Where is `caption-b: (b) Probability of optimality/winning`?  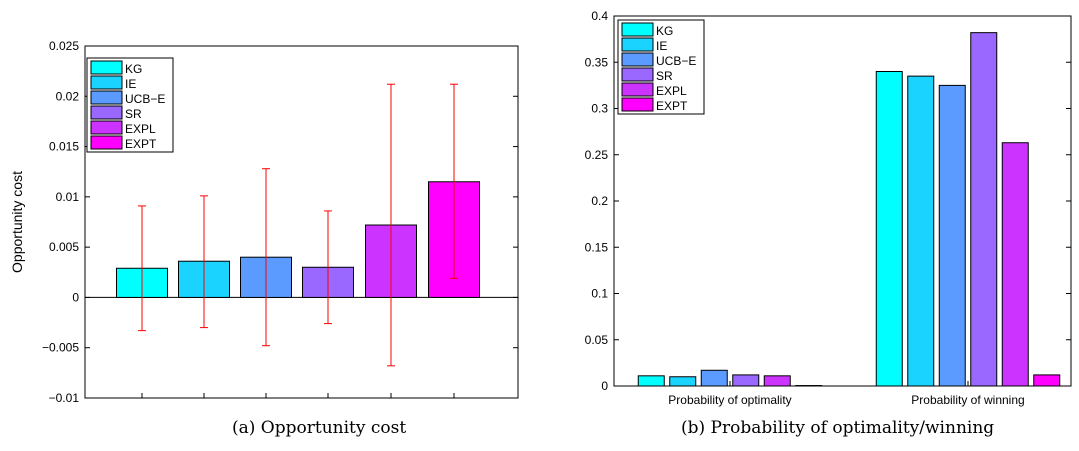
caption-b: (b) Probability of optimality/winning is located at coordinates (838, 428).